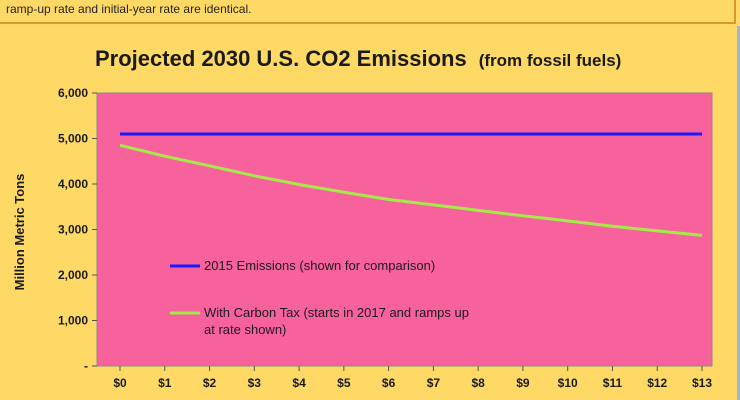 Image resolution: width=740 pixels, height=400 pixels. I want to click on y-tick-label: 4,000, so click(73, 184).